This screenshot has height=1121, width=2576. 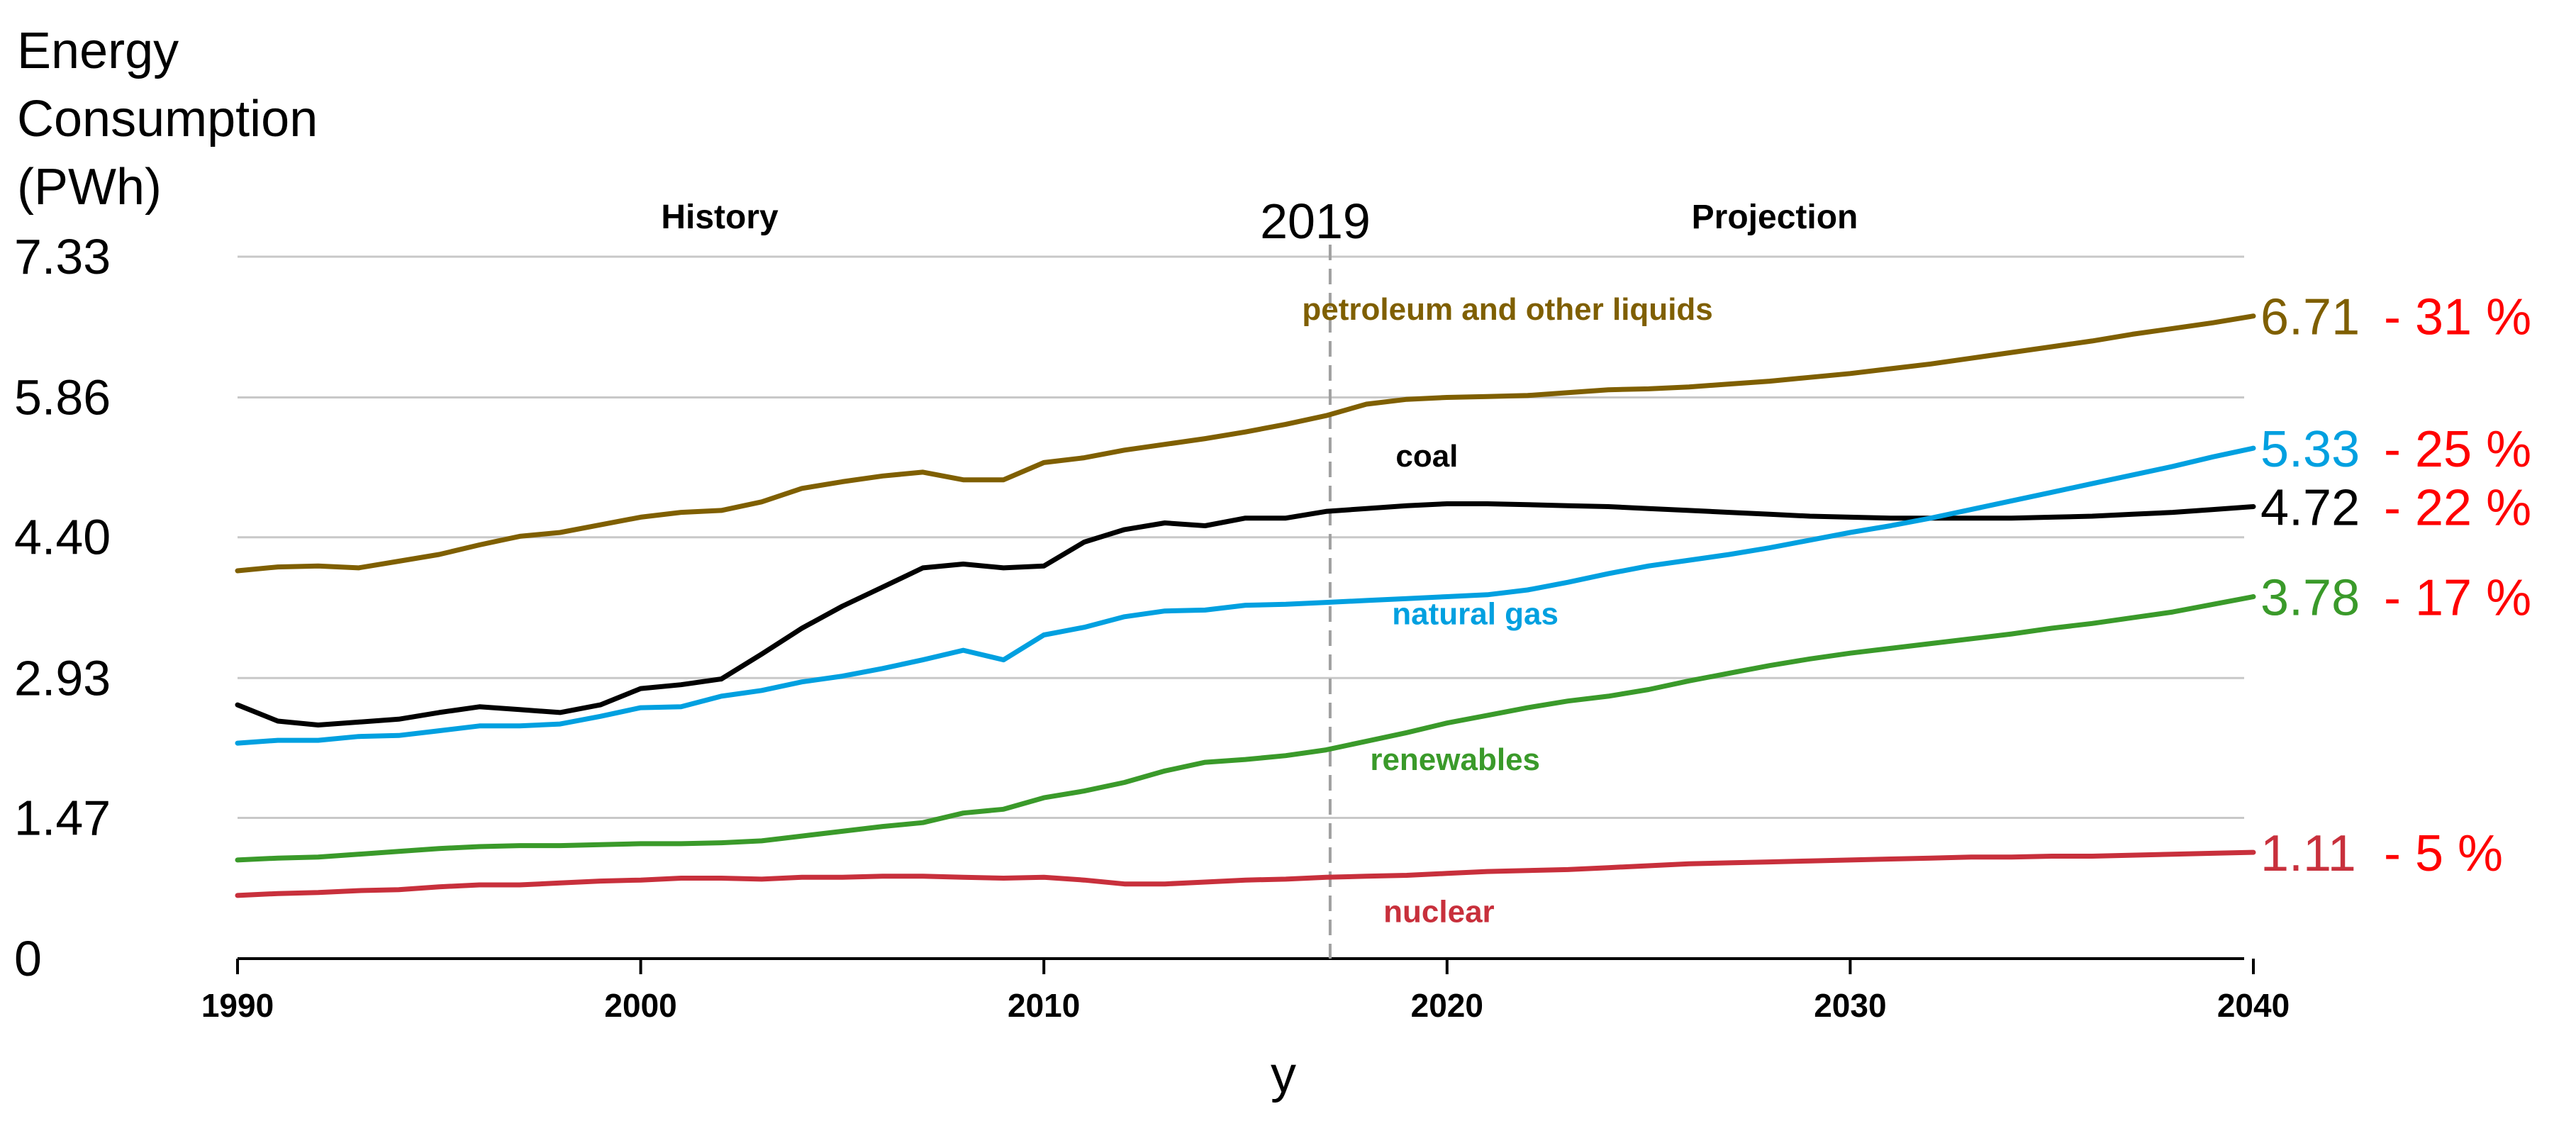 What do you see at coordinates (1283, 1075) in the screenshot?
I see `x-axis-title: y` at bounding box center [1283, 1075].